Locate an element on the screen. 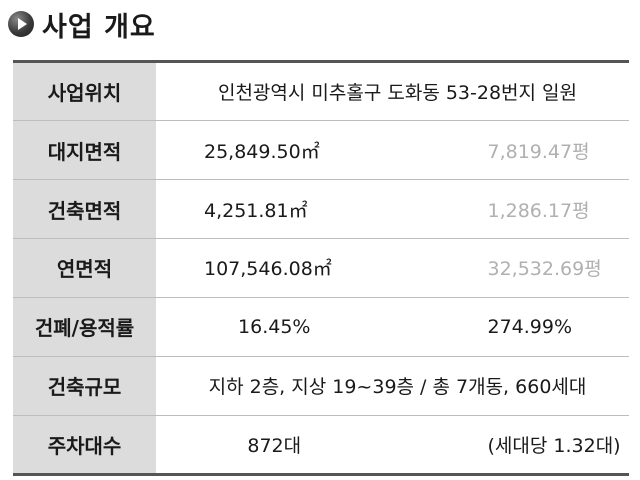 The height and width of the screenshot is (480, 640). site-area-sqm: 25,849.50㎡ is located at coordinates (274, 150).